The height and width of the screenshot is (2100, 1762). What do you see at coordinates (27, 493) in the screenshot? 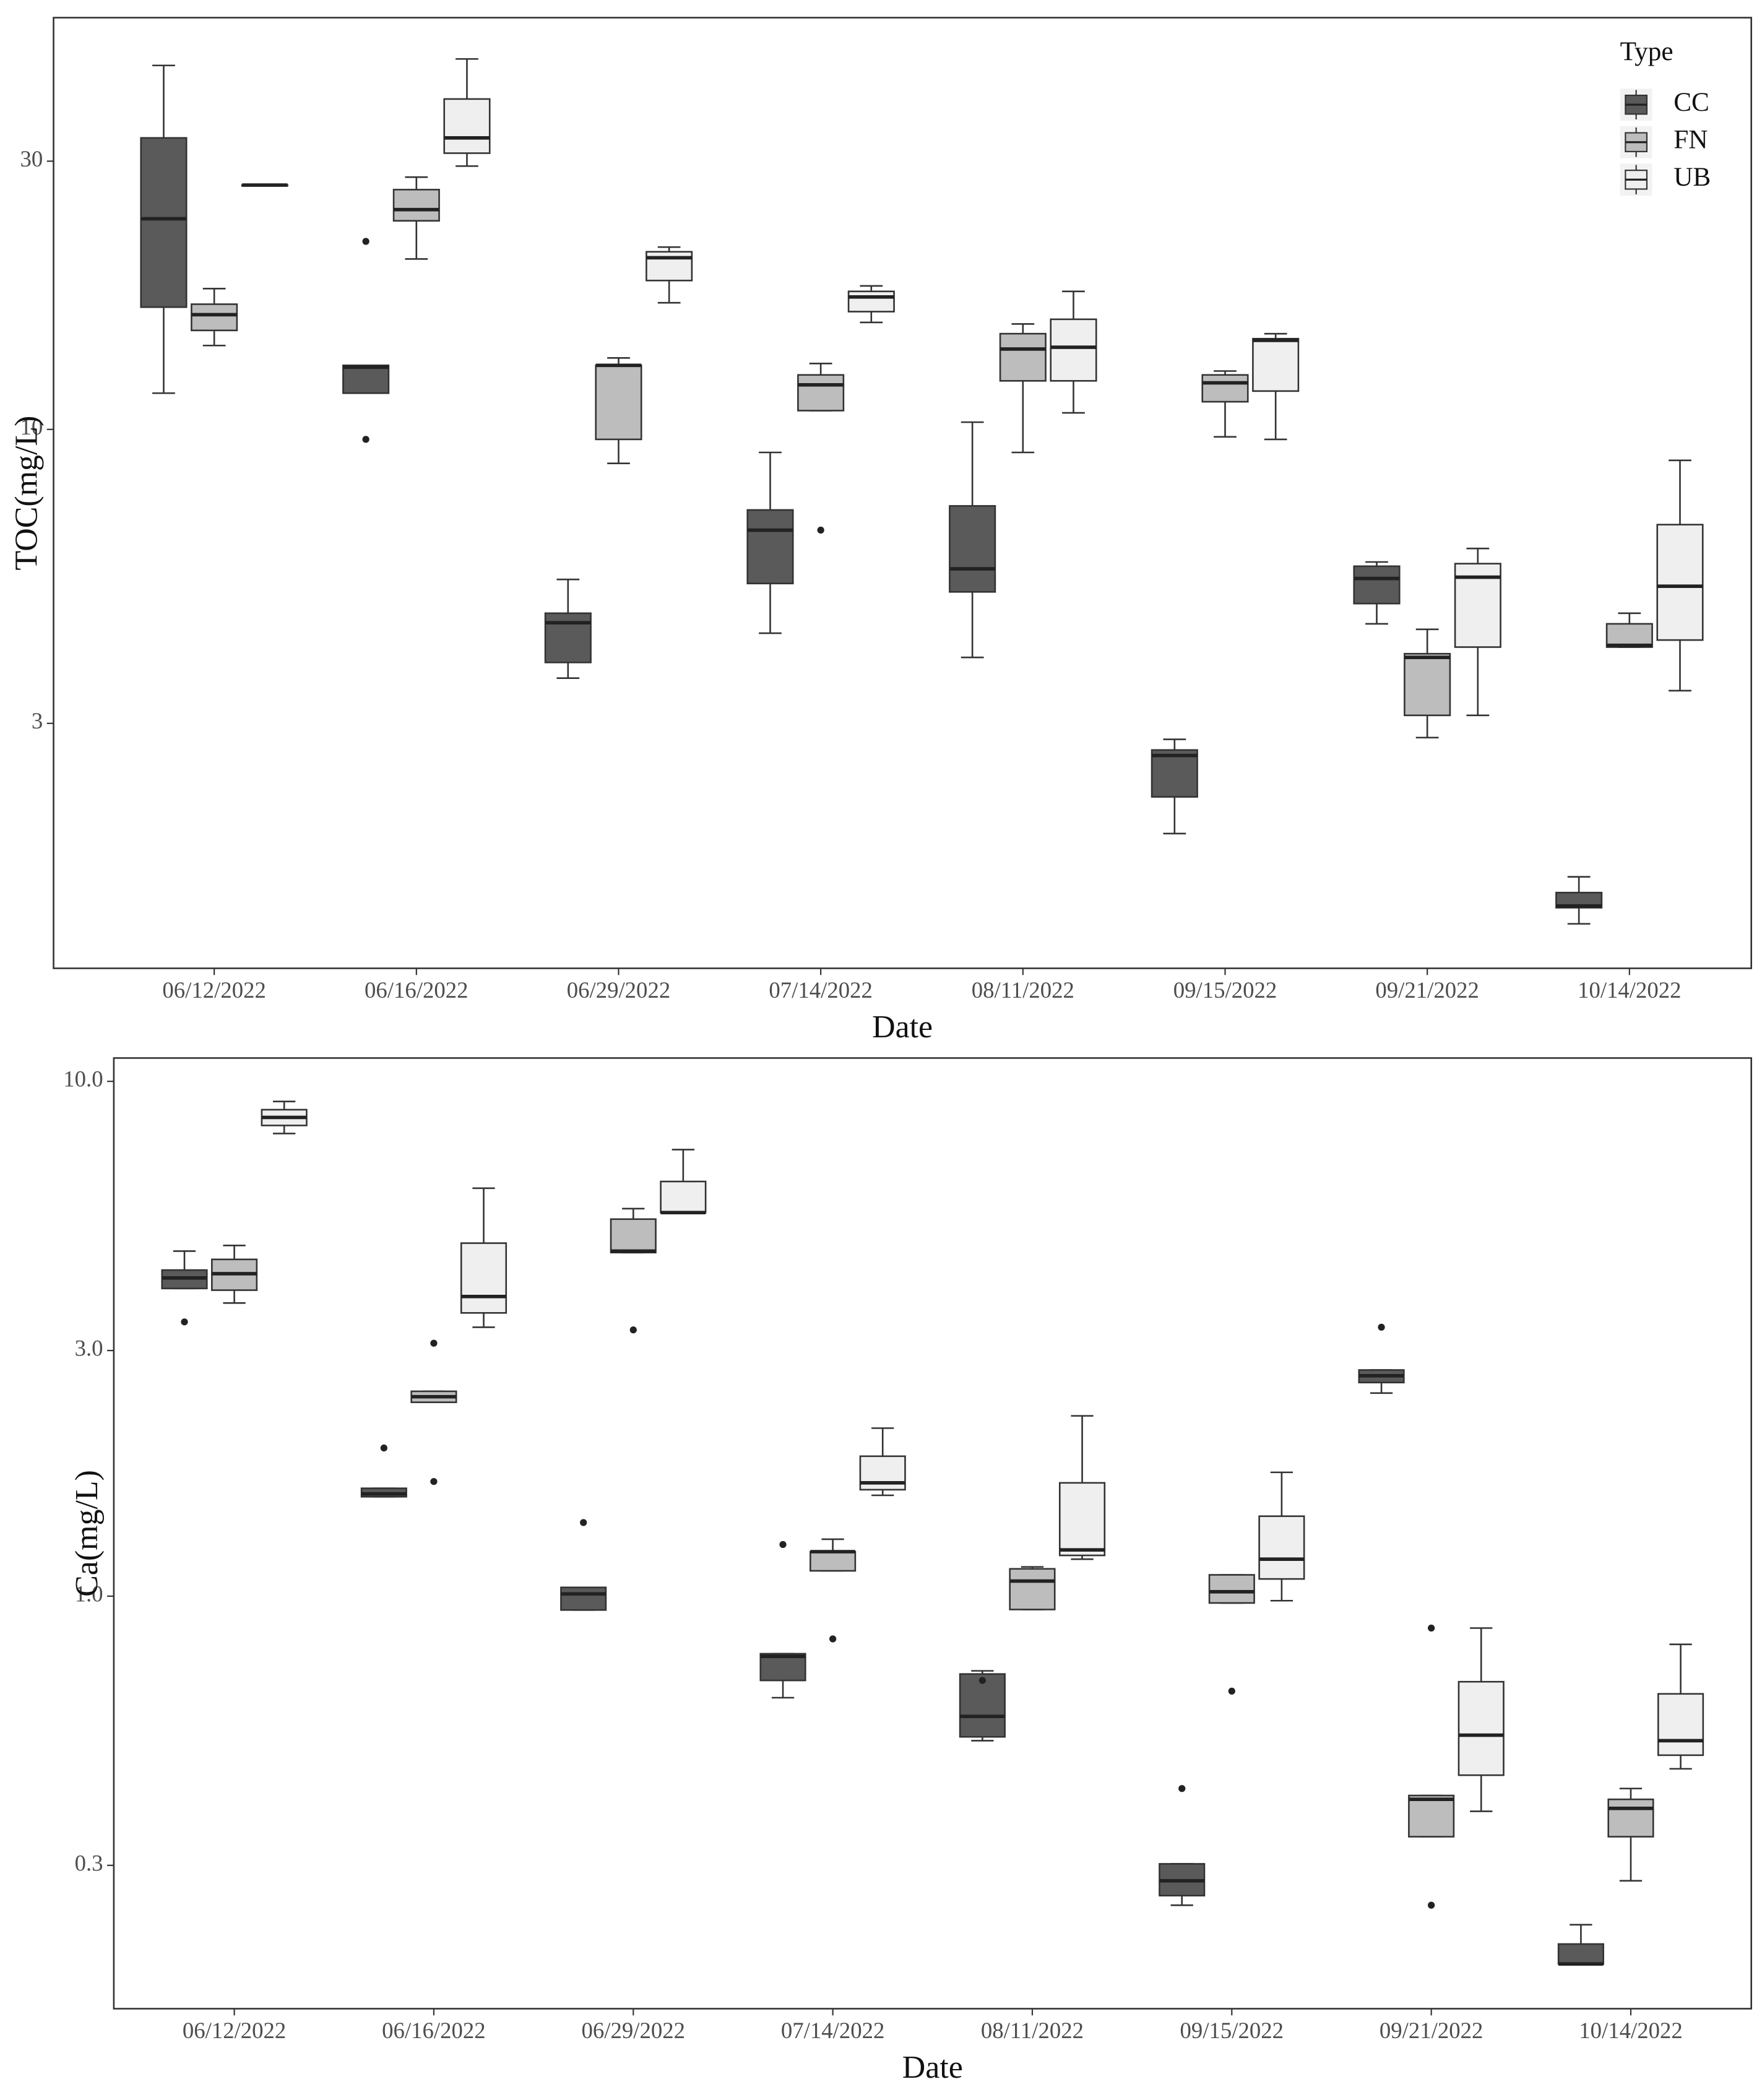
I see `y-axis-title: TOC(mg/L)` at bounding box center [27, 493].